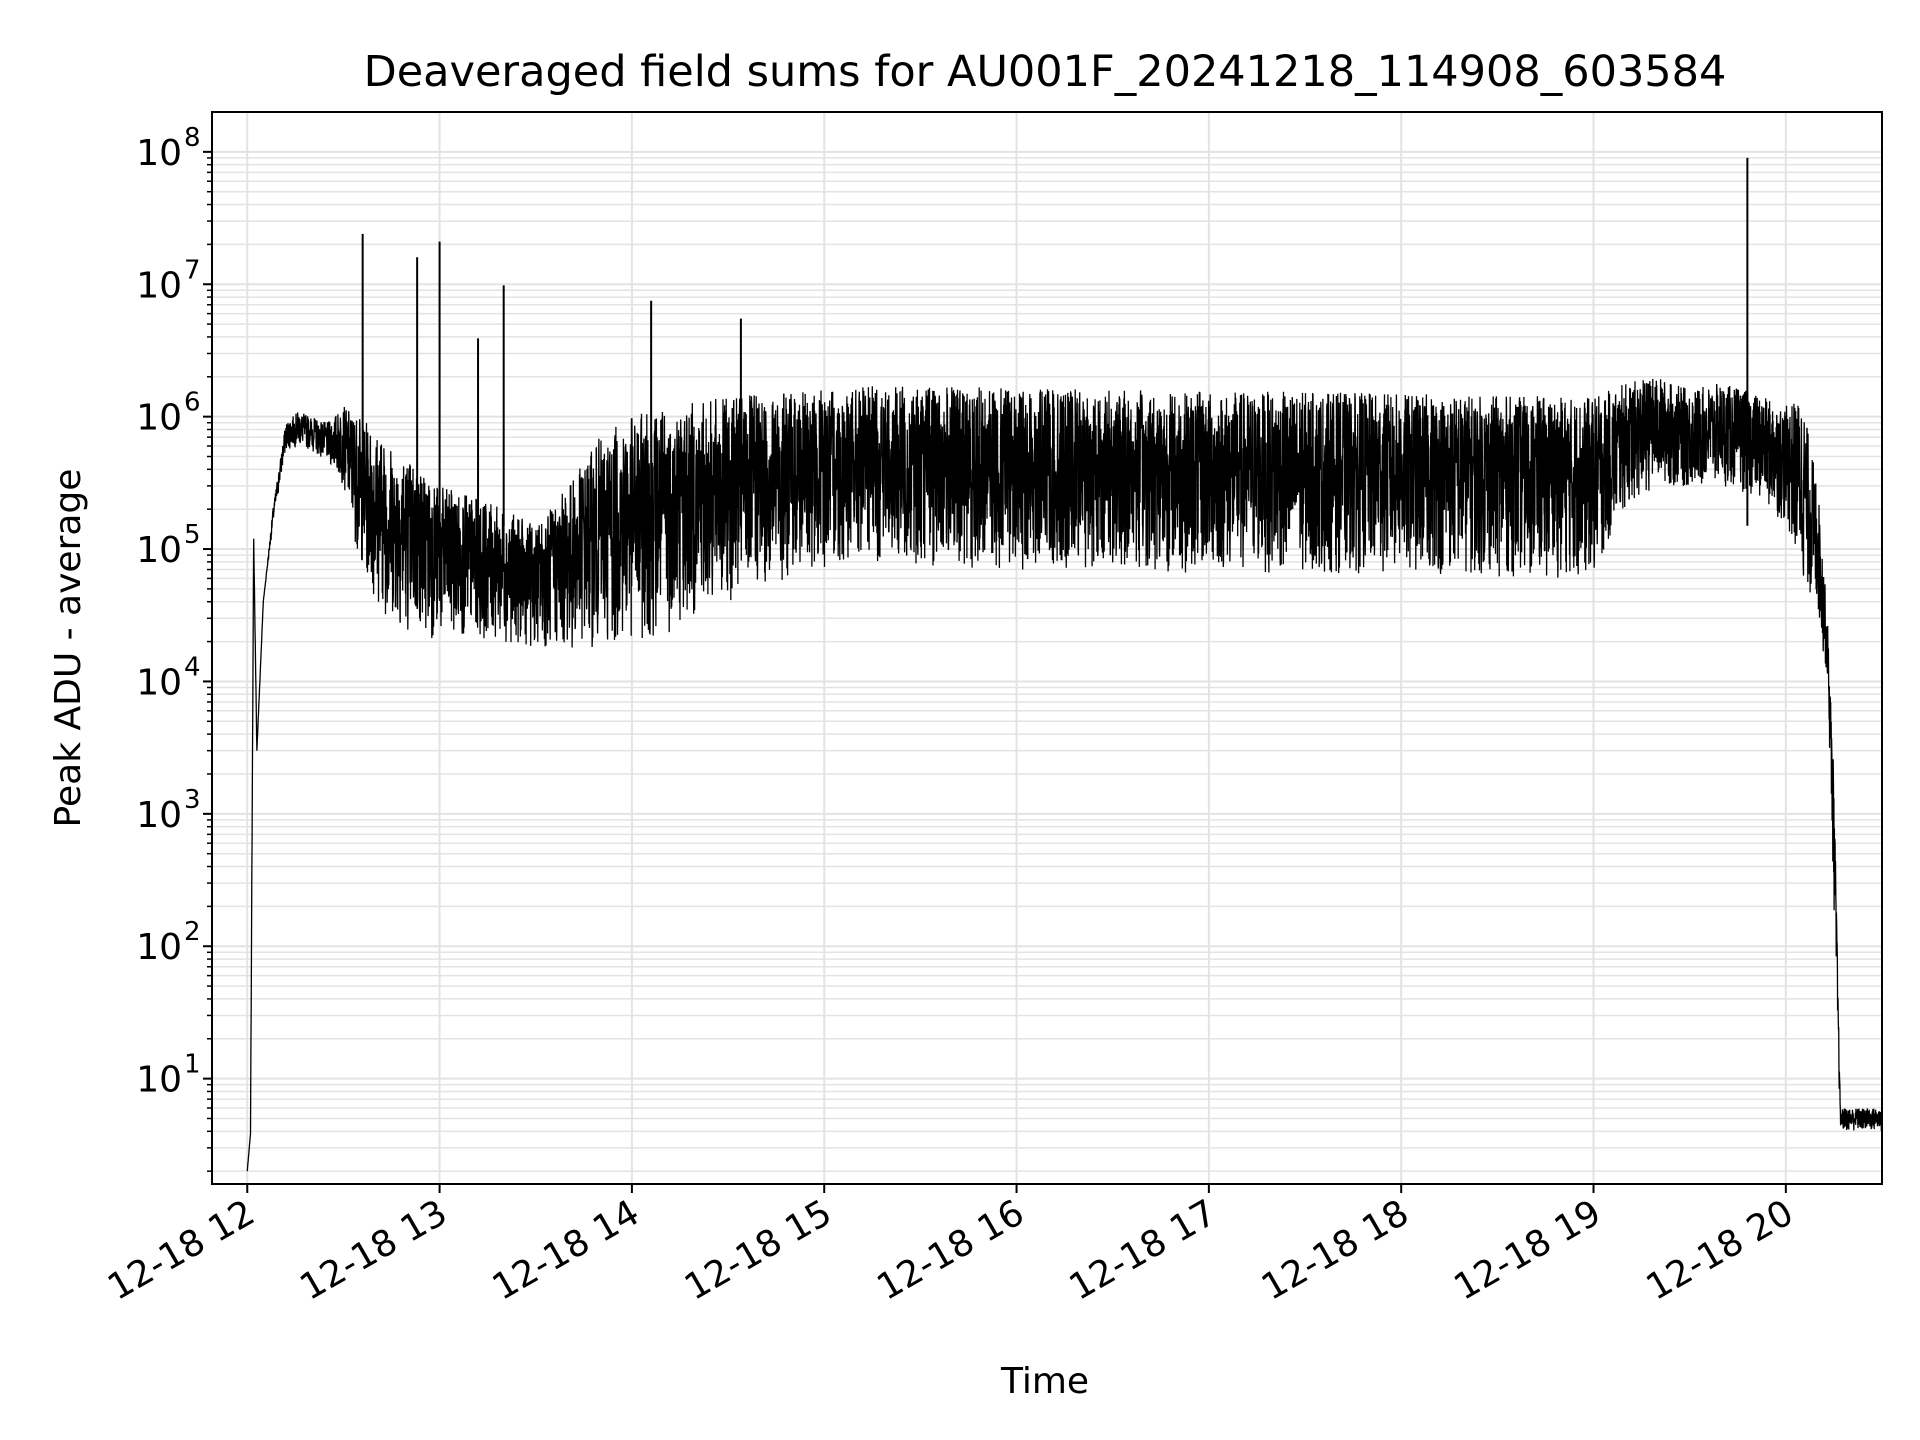  What do you see at coordinates (192, 270) in the screenshot?
I see `y-tick-exponent: 7` at bounding box center [192, 270].